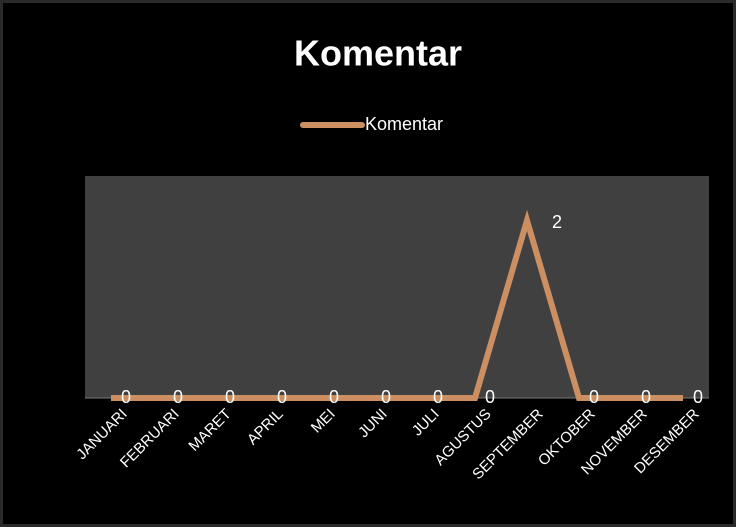  I want to click on legend-label: Komentar, so click(404, 124).